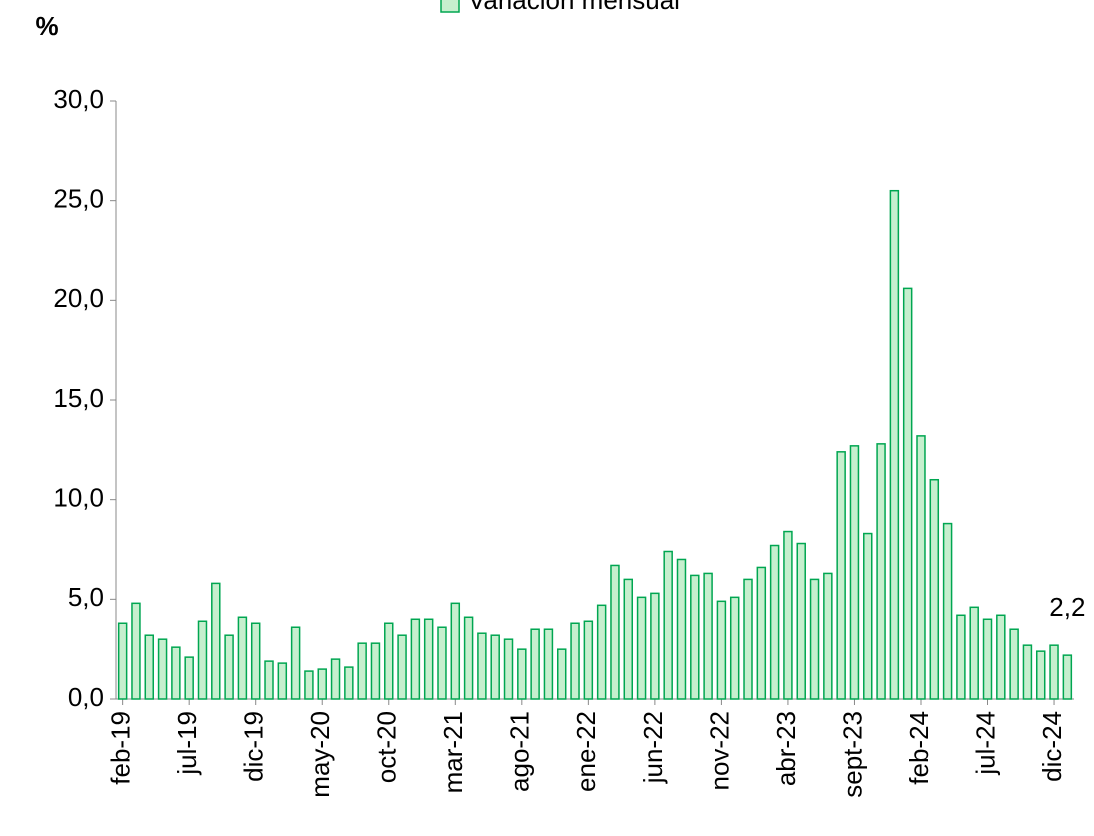  What do you see at coordinates (78, 498) in the screenshot?
I see `y-tick-label: 10,0` at bounding box center [78, 498].